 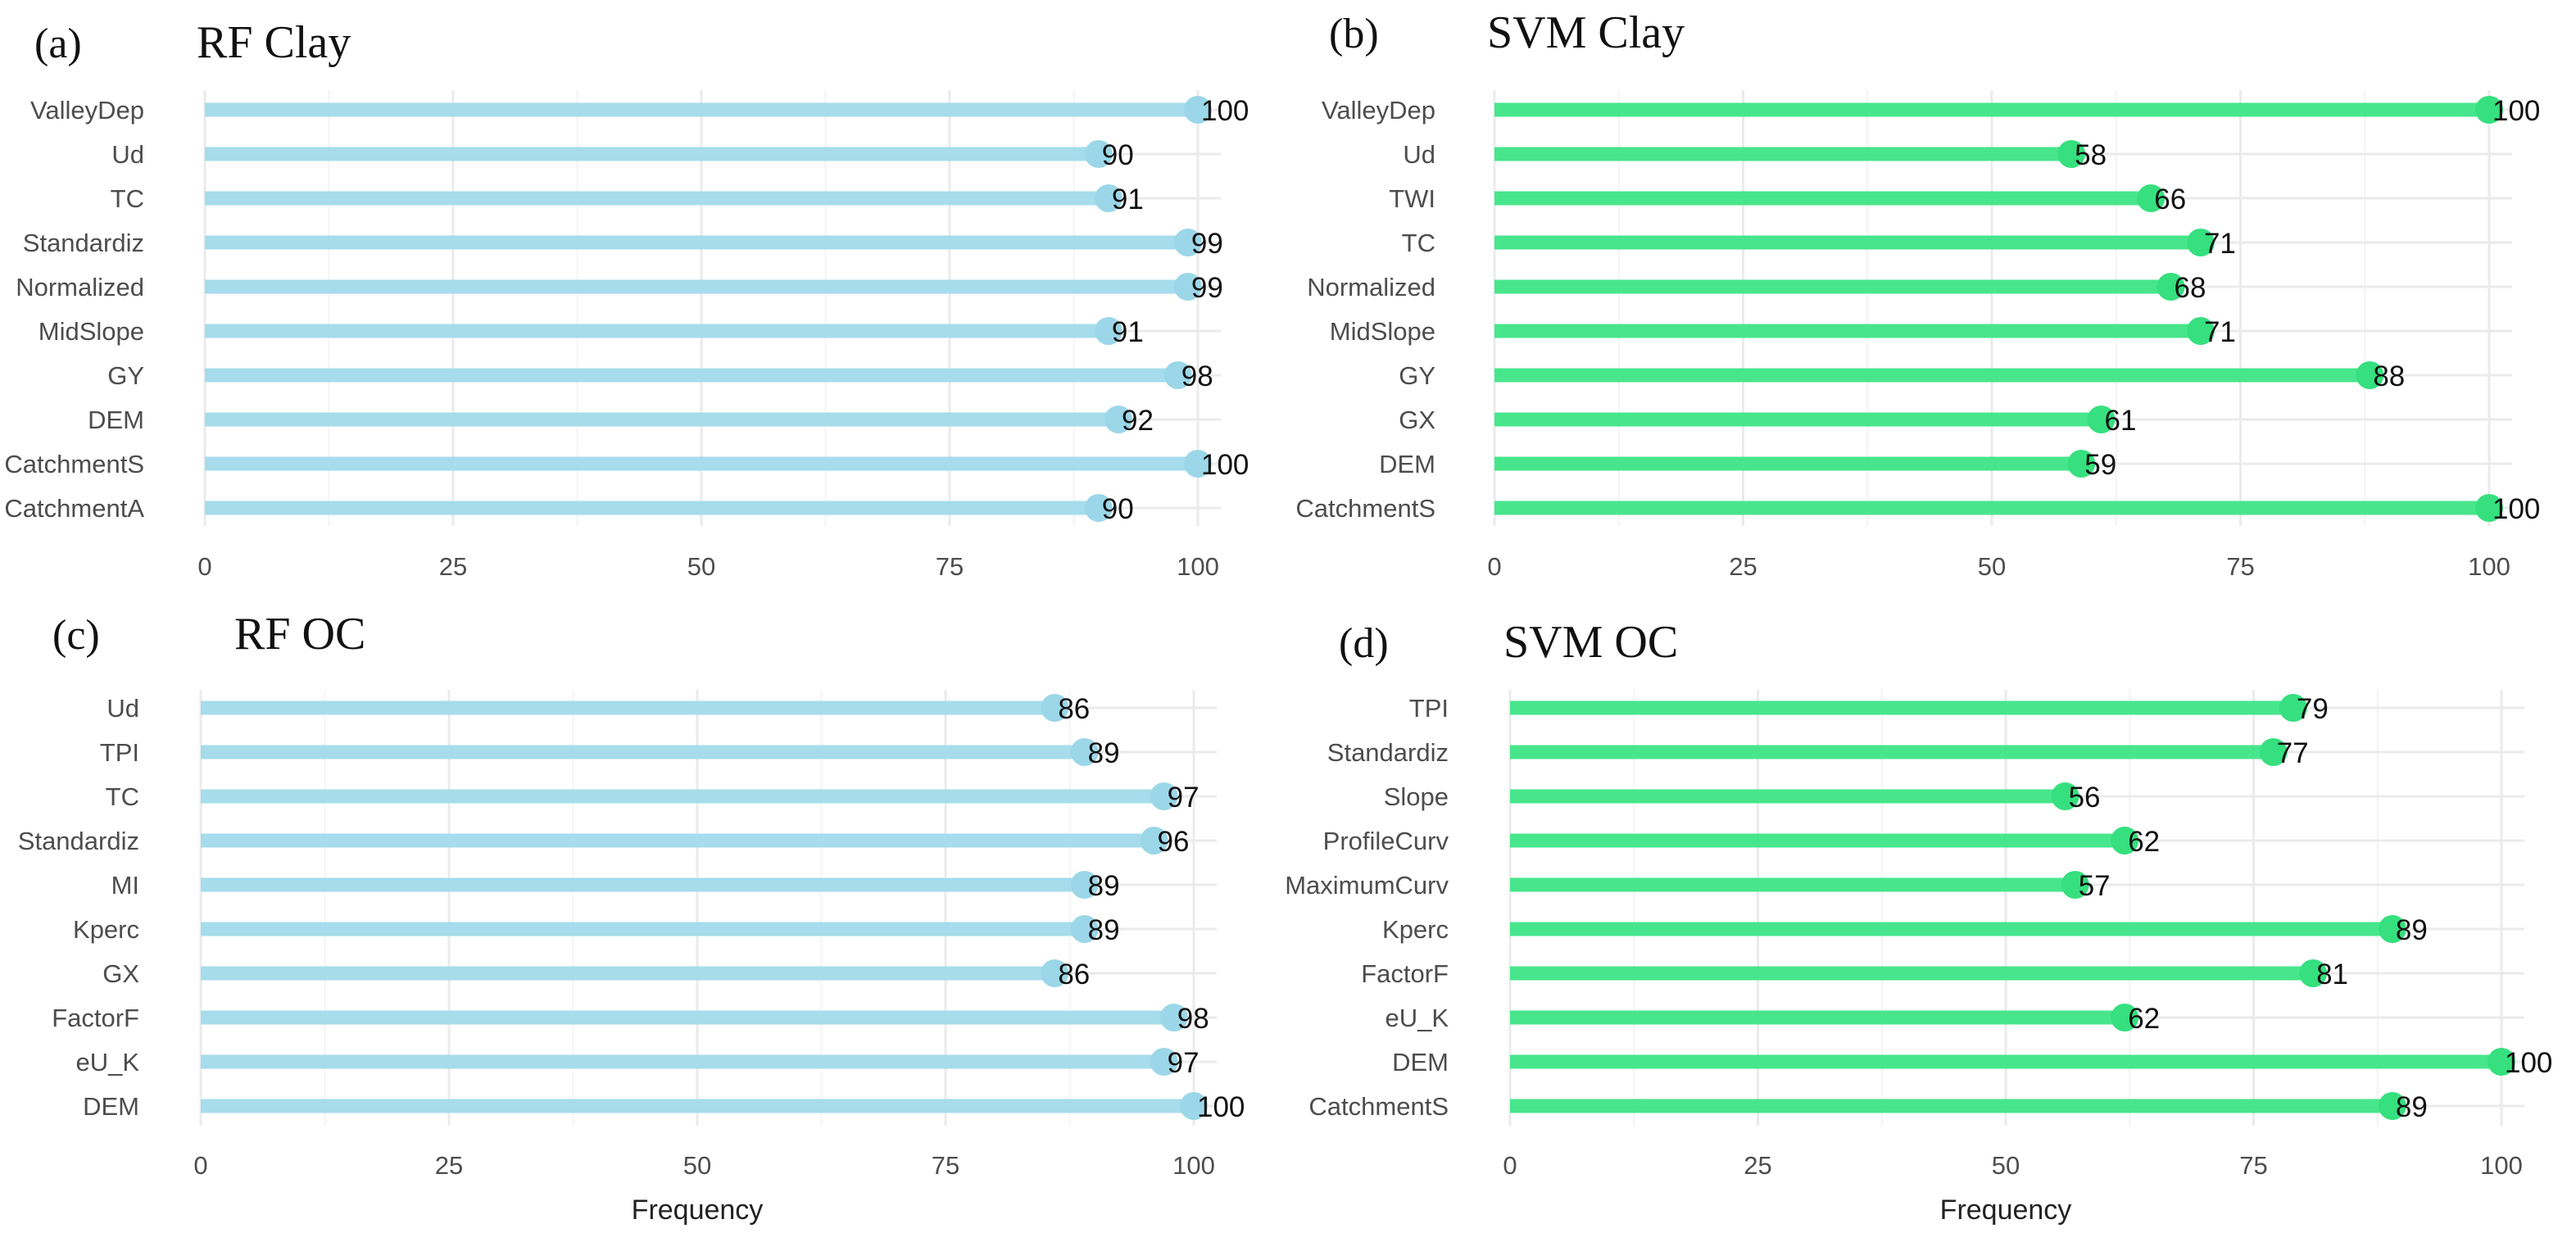 I want to click on data-label: 81, so click(x=2332, y=974).